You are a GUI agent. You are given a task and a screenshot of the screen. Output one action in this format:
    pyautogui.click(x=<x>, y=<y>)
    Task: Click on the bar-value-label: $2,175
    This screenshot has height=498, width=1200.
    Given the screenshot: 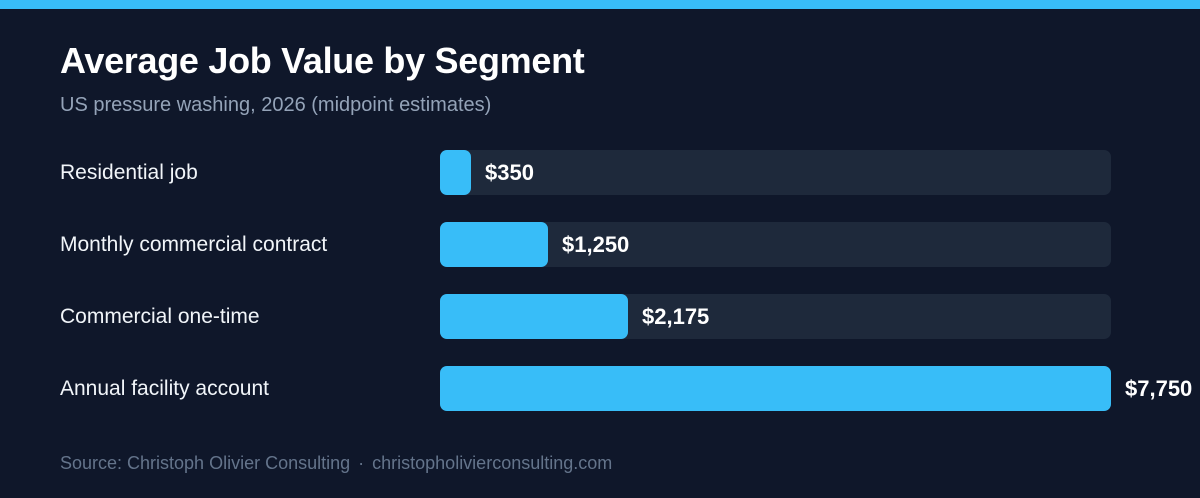 What is the action you would take?
    pyautogui.click(x=676, y=316)
    